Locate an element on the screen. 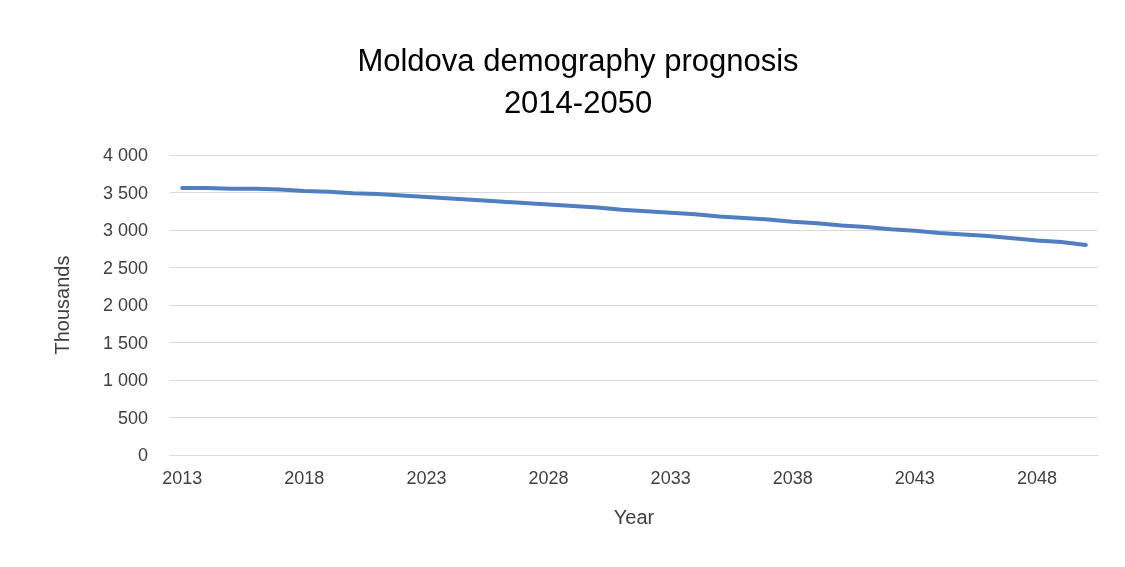 The width and height of the screenshot is (1125, 567). x-tick-label: 2023 is located at coordinates (426, 478).